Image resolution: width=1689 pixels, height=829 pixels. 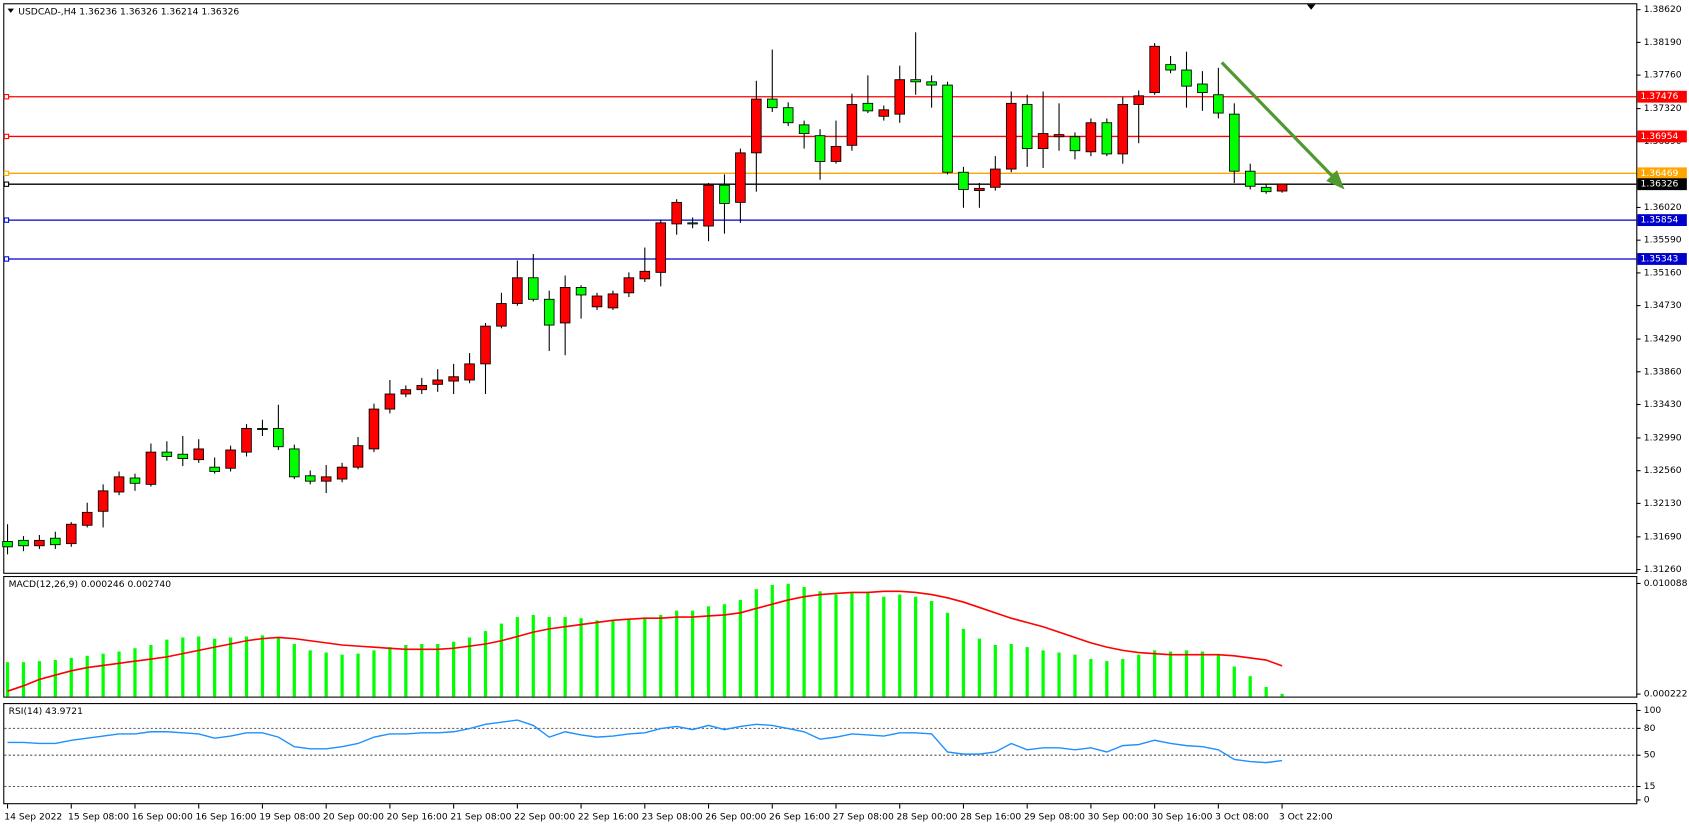 I want to click on y-tick-label: 0, so click(x=1647, y=800).